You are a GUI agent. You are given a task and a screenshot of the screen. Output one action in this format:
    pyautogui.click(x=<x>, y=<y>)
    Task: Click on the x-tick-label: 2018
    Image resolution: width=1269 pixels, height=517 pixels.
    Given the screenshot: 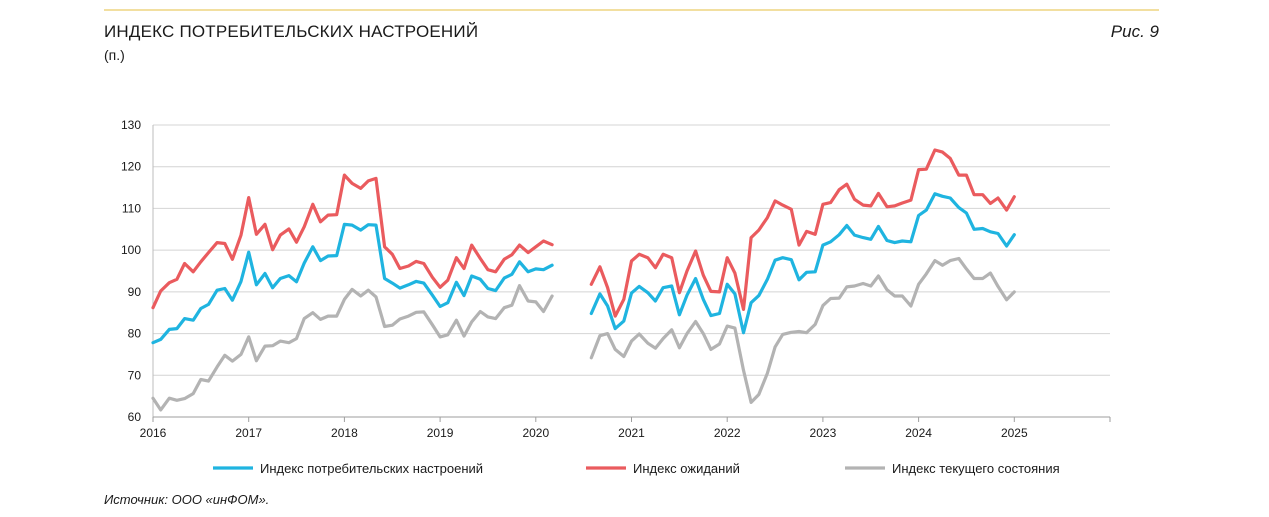 What is the action you would take?
    pyautogui.click(x=344, y=433)
    